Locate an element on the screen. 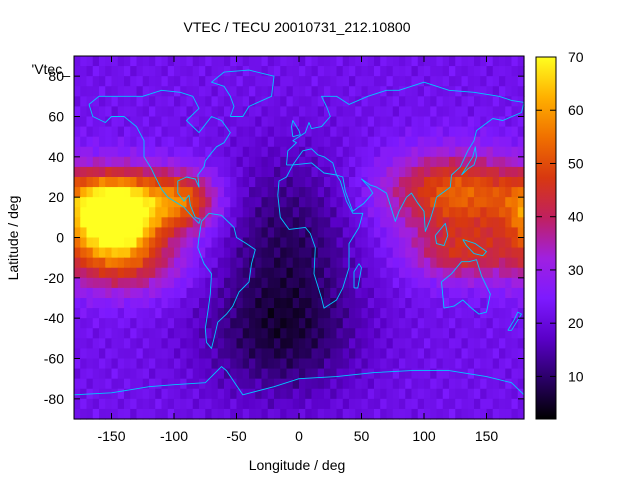  uk-coast is located at coordinates (296, 129).